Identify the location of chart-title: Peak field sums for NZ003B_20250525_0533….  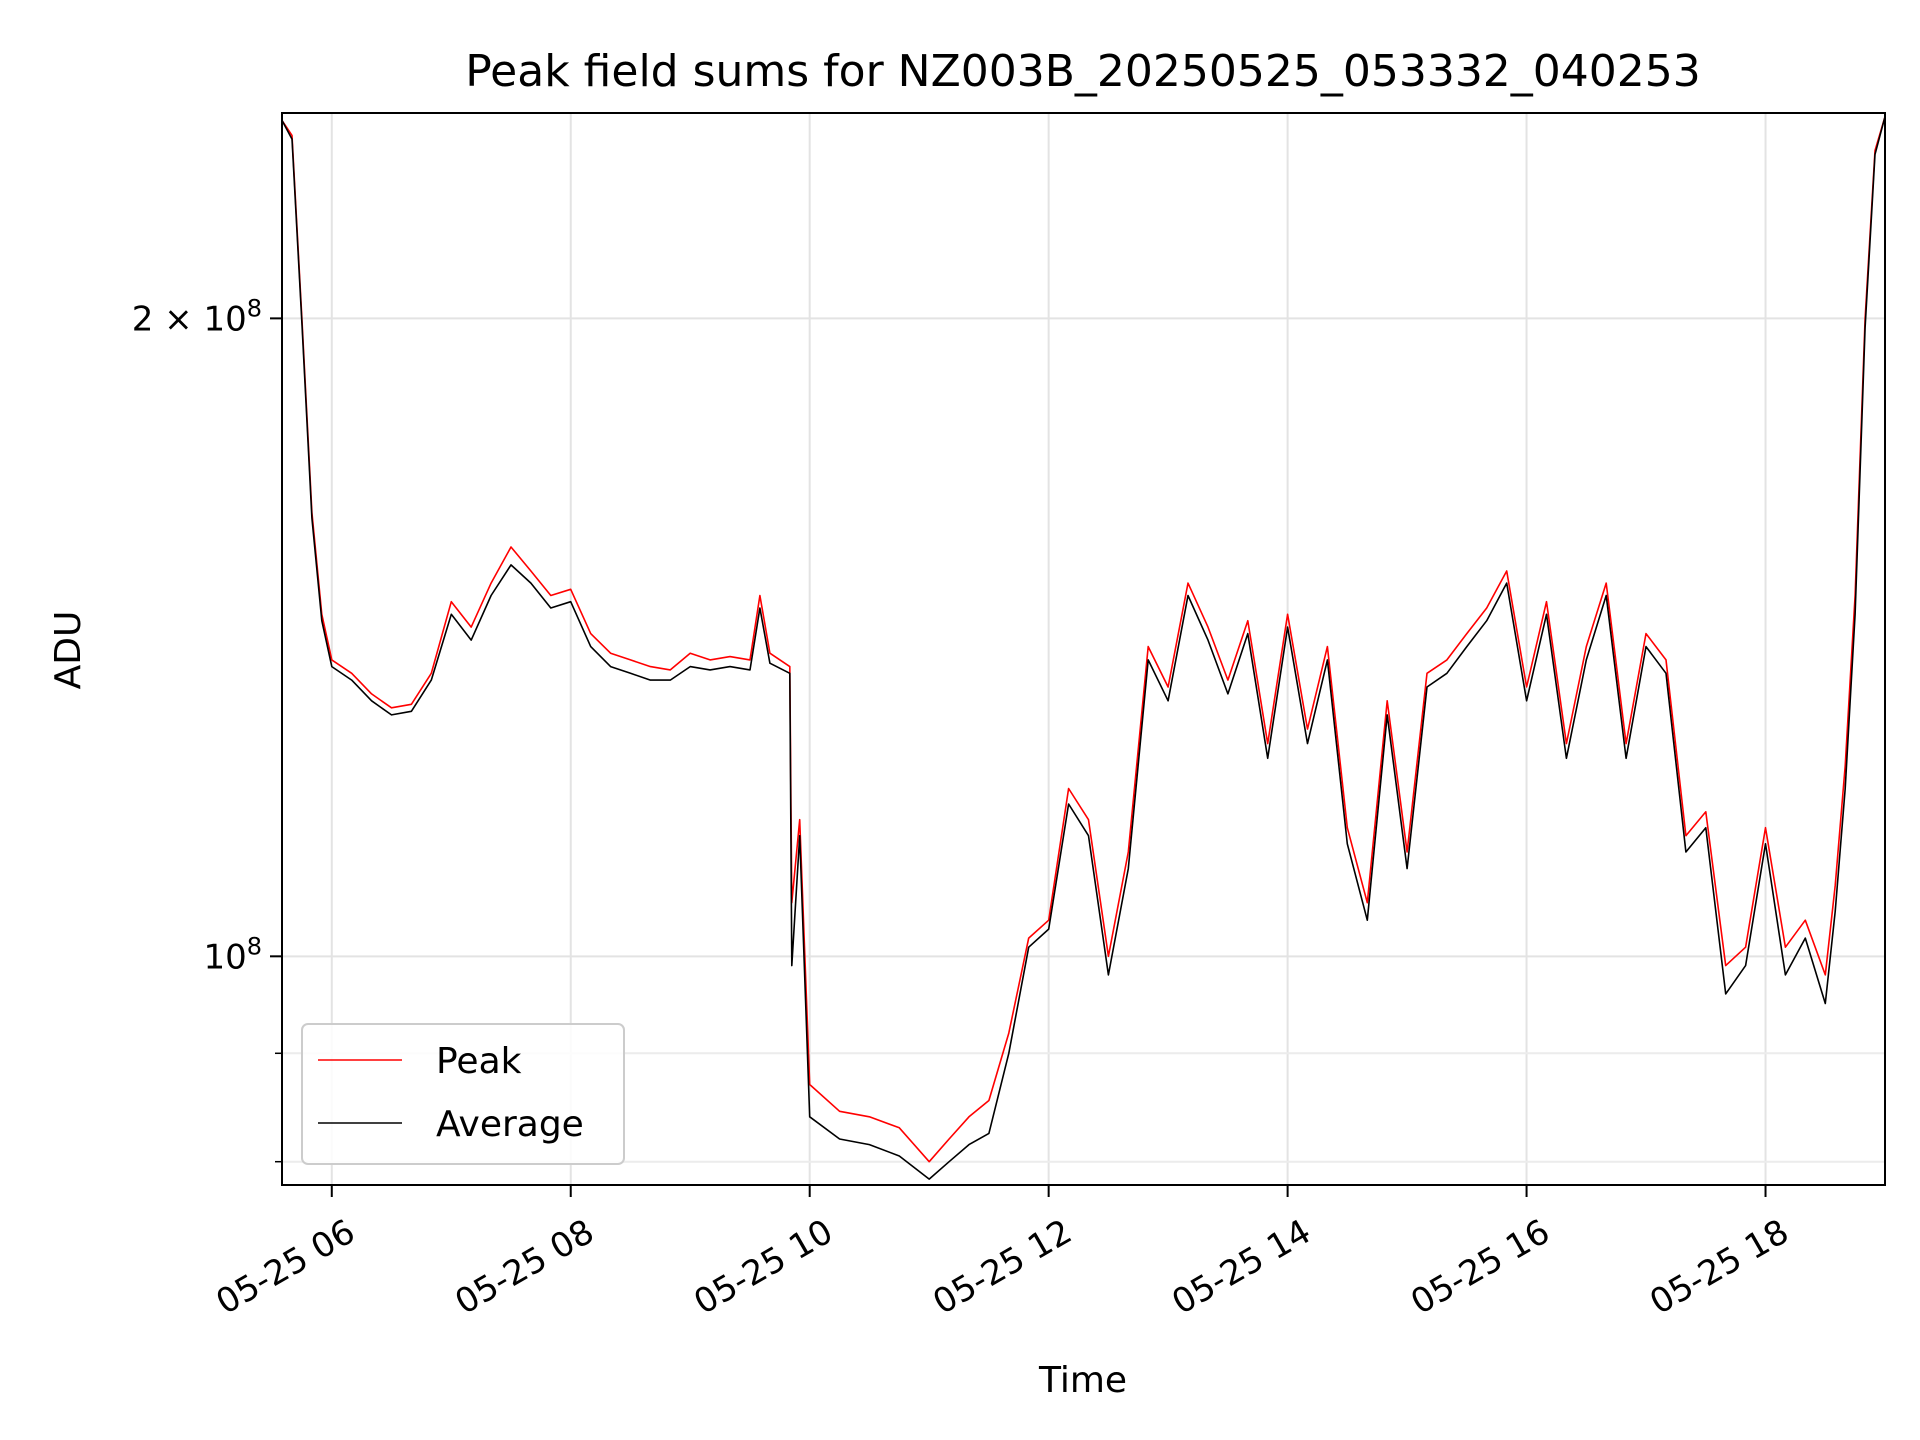
(1083, 71).